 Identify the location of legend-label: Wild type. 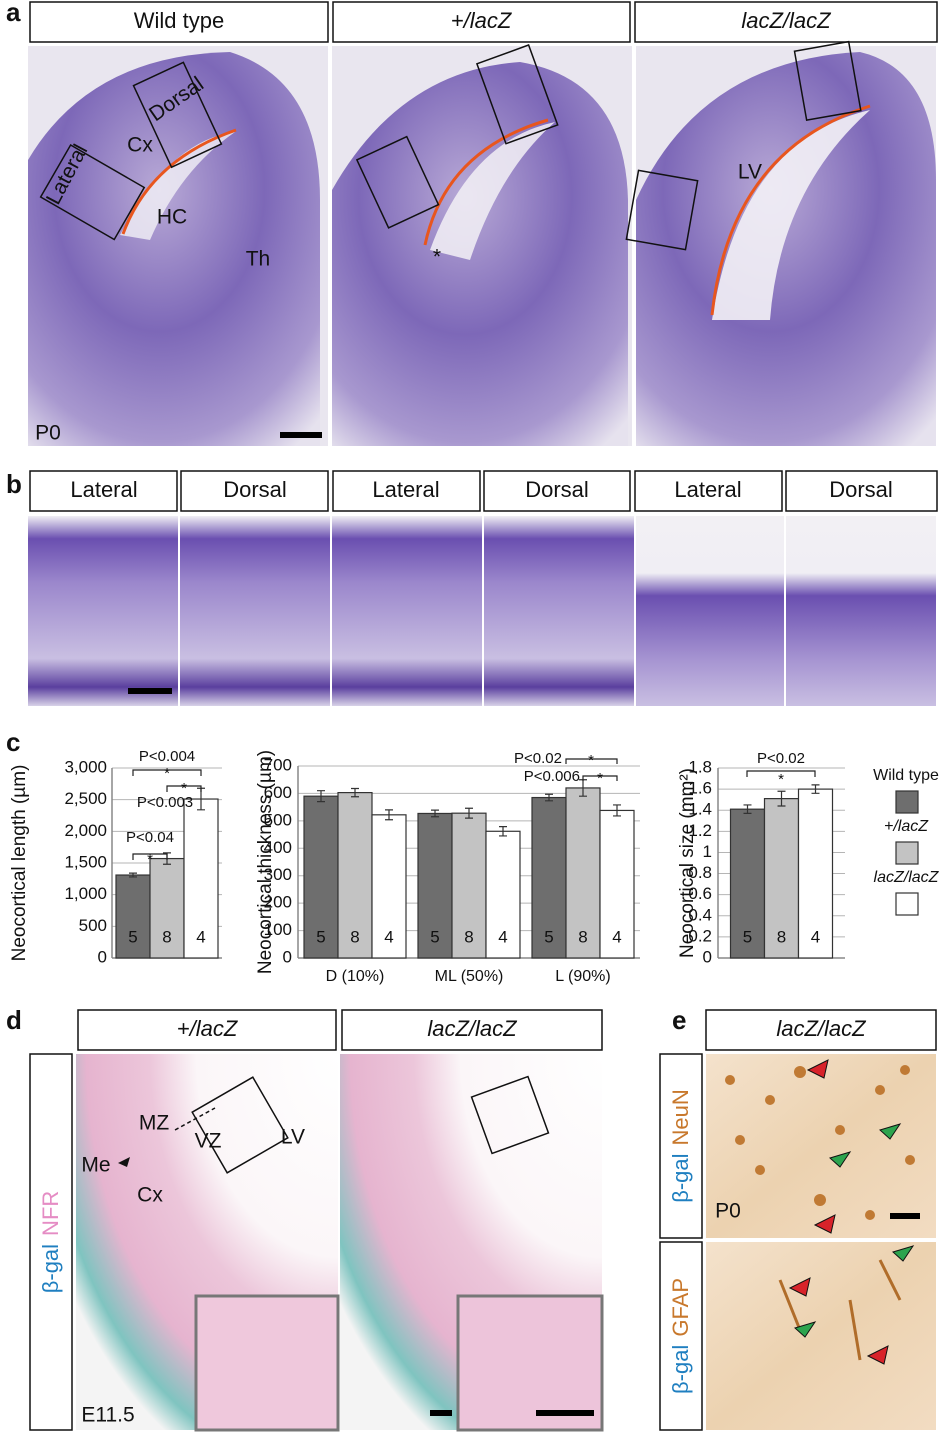
(906, 775).